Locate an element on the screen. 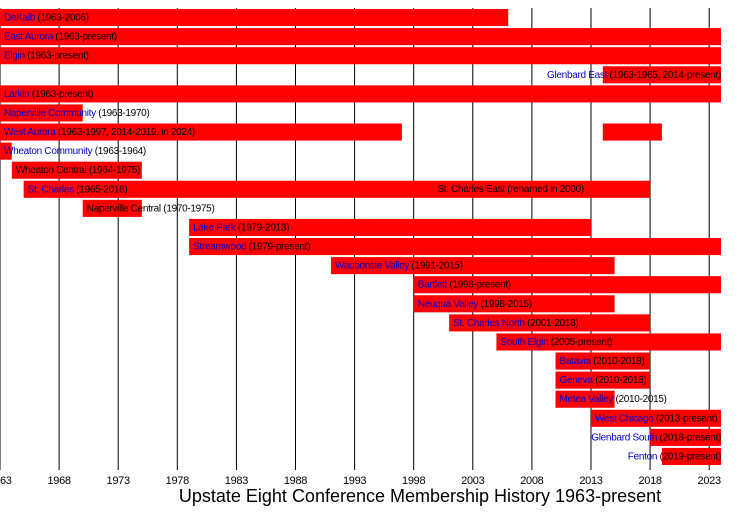 This screenshot has height=515, width=750. school-label: Elgin (1963-present) is located at coordinates (46, 55).